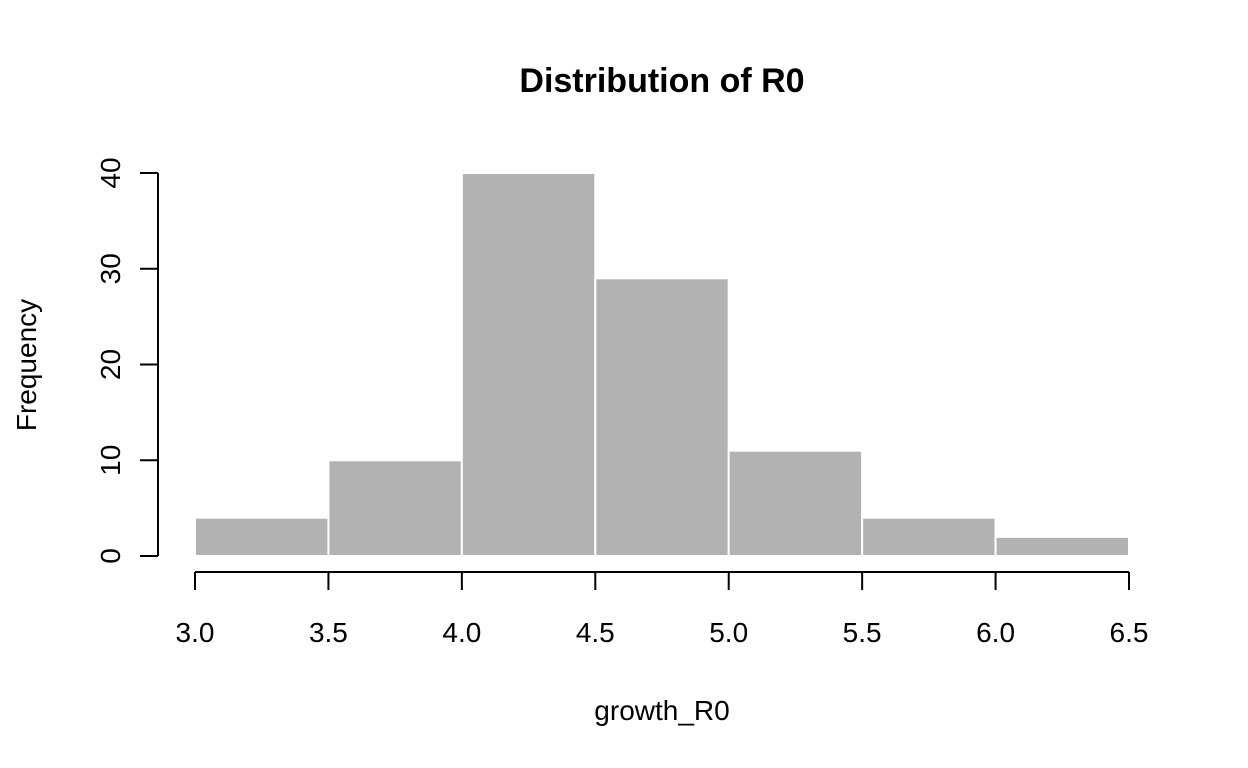  Describe the element at coordinates (661, 710) in the screenshot. I see `x-axis-label: growth_R0` at that location.